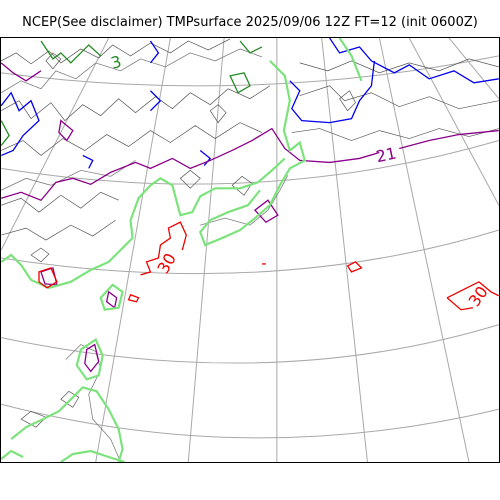 The image size is (500, 500). What do you see at coordinates (386, 155) in the screenshot?
I see `contour-label-21: 21` at bounding box center [386, 155].